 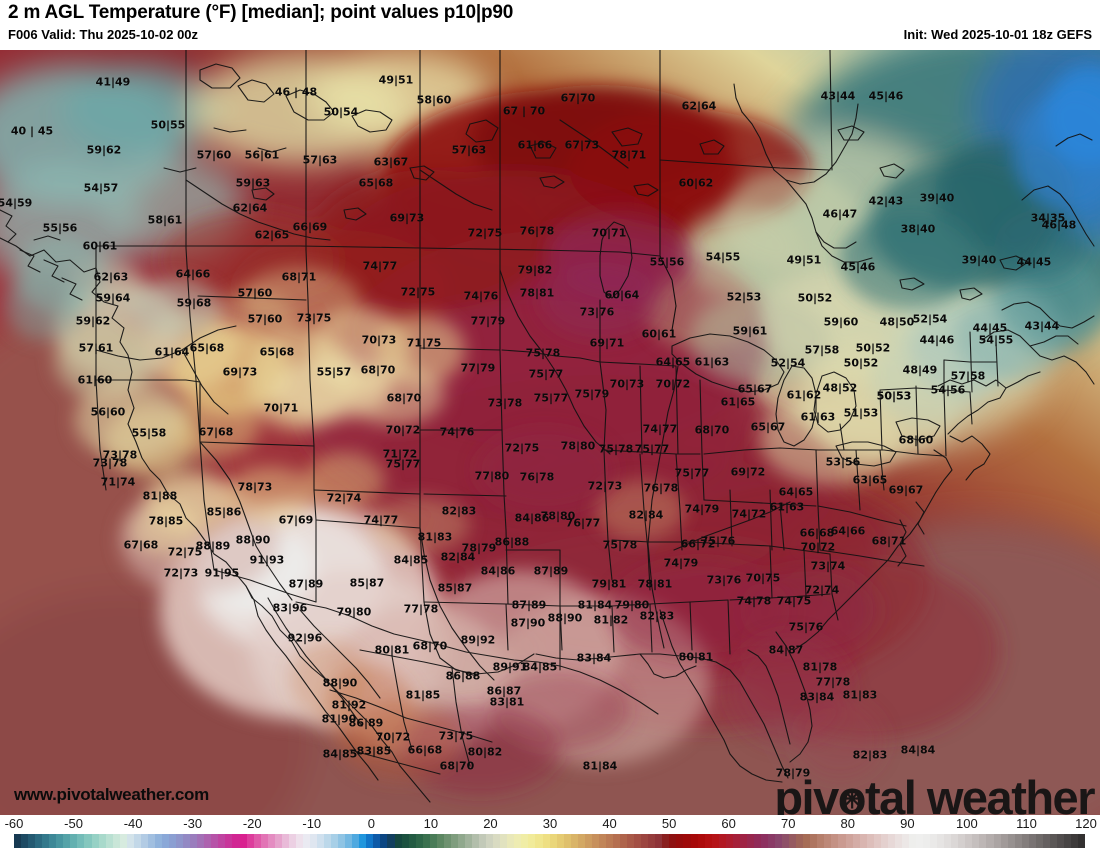 What do you see at coordinates (312, 823) in the screenshot?
I see `colorbar-tick: -10` at bounding box center [312, 823].